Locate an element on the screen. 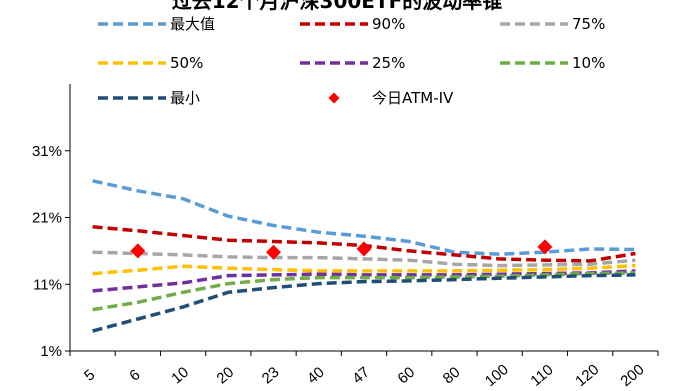 Image resolution: width=674 pixels, height=391 pixels. x-tick-label: 47 is located at coordinates (361, 376).